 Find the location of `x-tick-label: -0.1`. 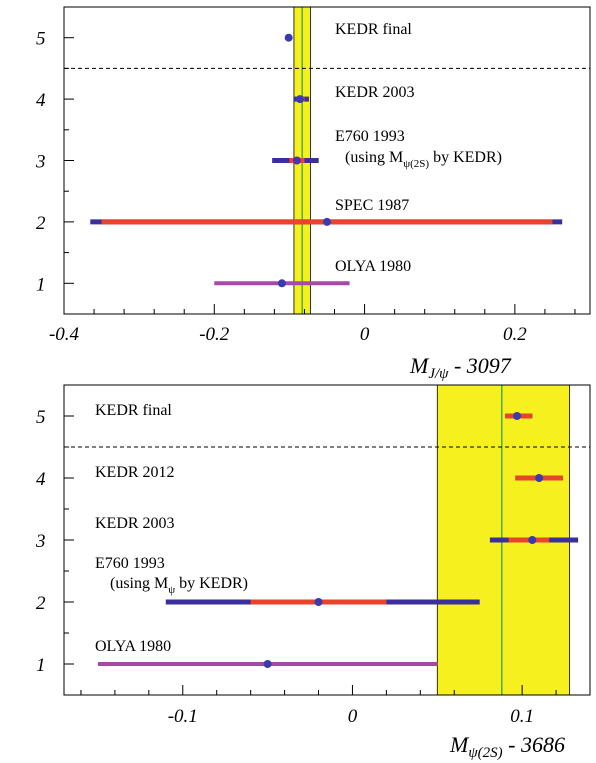

x-tick-label: -0.1 is located at coordinates (183, 716).